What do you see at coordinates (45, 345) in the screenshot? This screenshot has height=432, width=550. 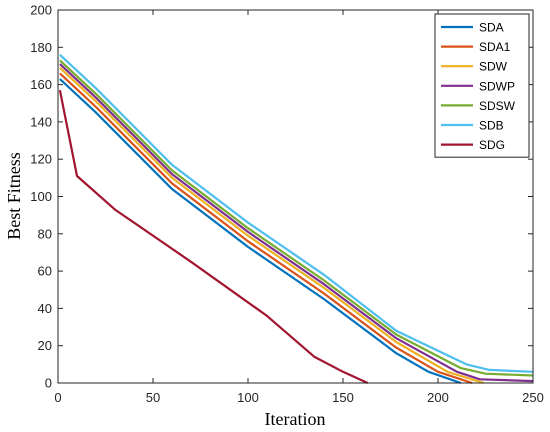 I see `y-tick-label: 20` at bounding box center [45, 345].